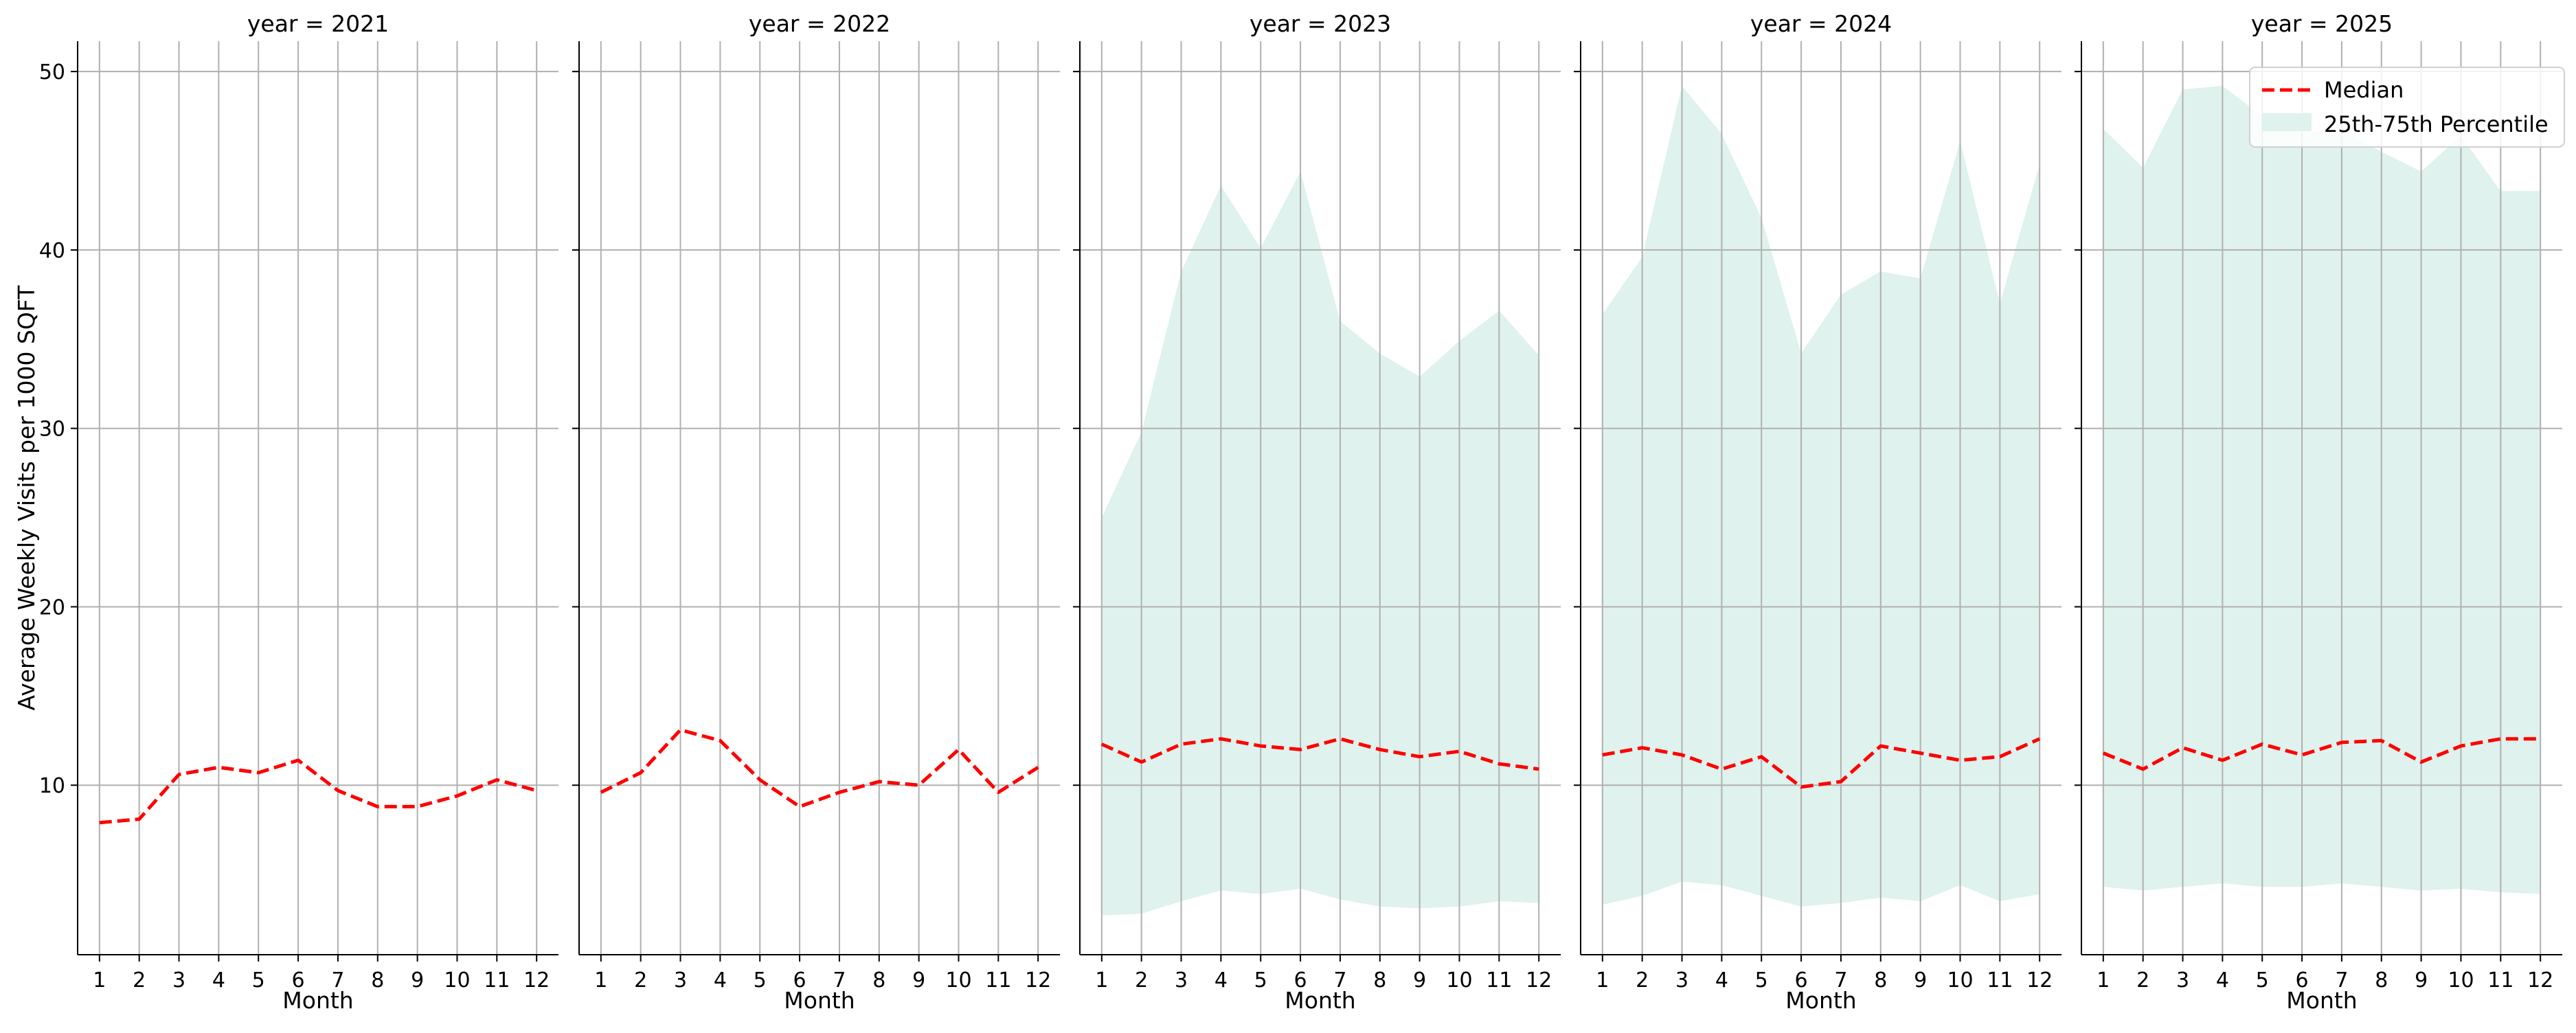  What do you see at coordinates (318, 24) in the screenshot?
I see `panel-title: year = 2021` at bounding box center [318, 24].